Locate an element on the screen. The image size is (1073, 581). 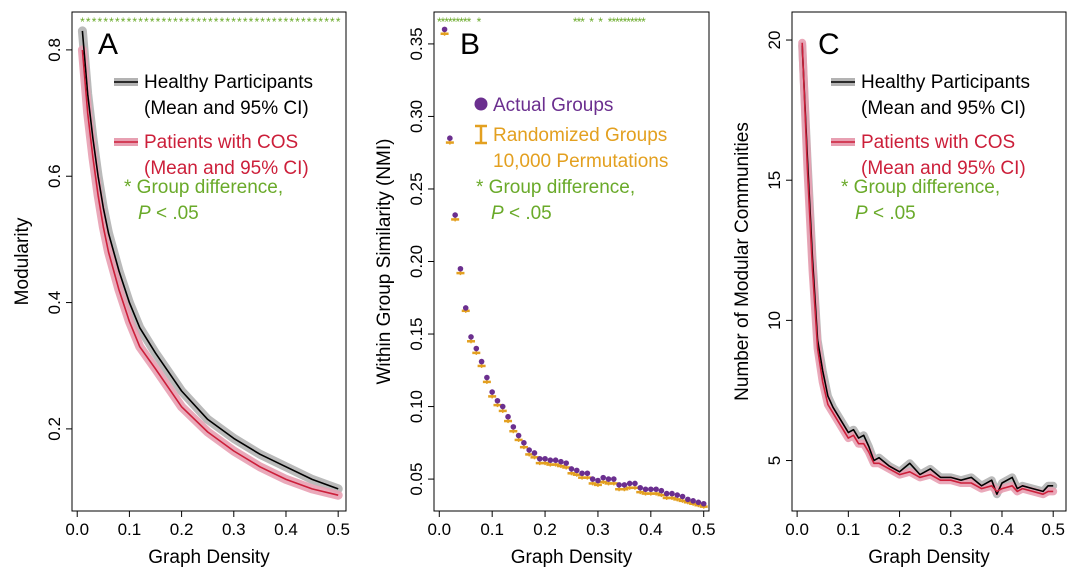
y-tick-label: 20 is located at coordinates (774, 40).